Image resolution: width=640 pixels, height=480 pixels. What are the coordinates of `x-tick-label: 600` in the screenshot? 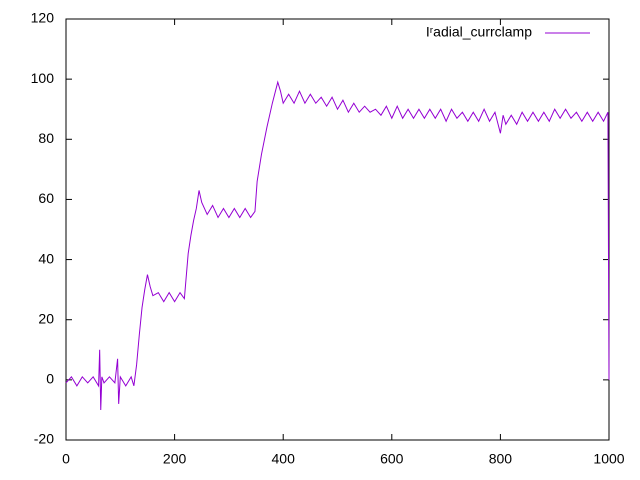 It's located at (392, 459).